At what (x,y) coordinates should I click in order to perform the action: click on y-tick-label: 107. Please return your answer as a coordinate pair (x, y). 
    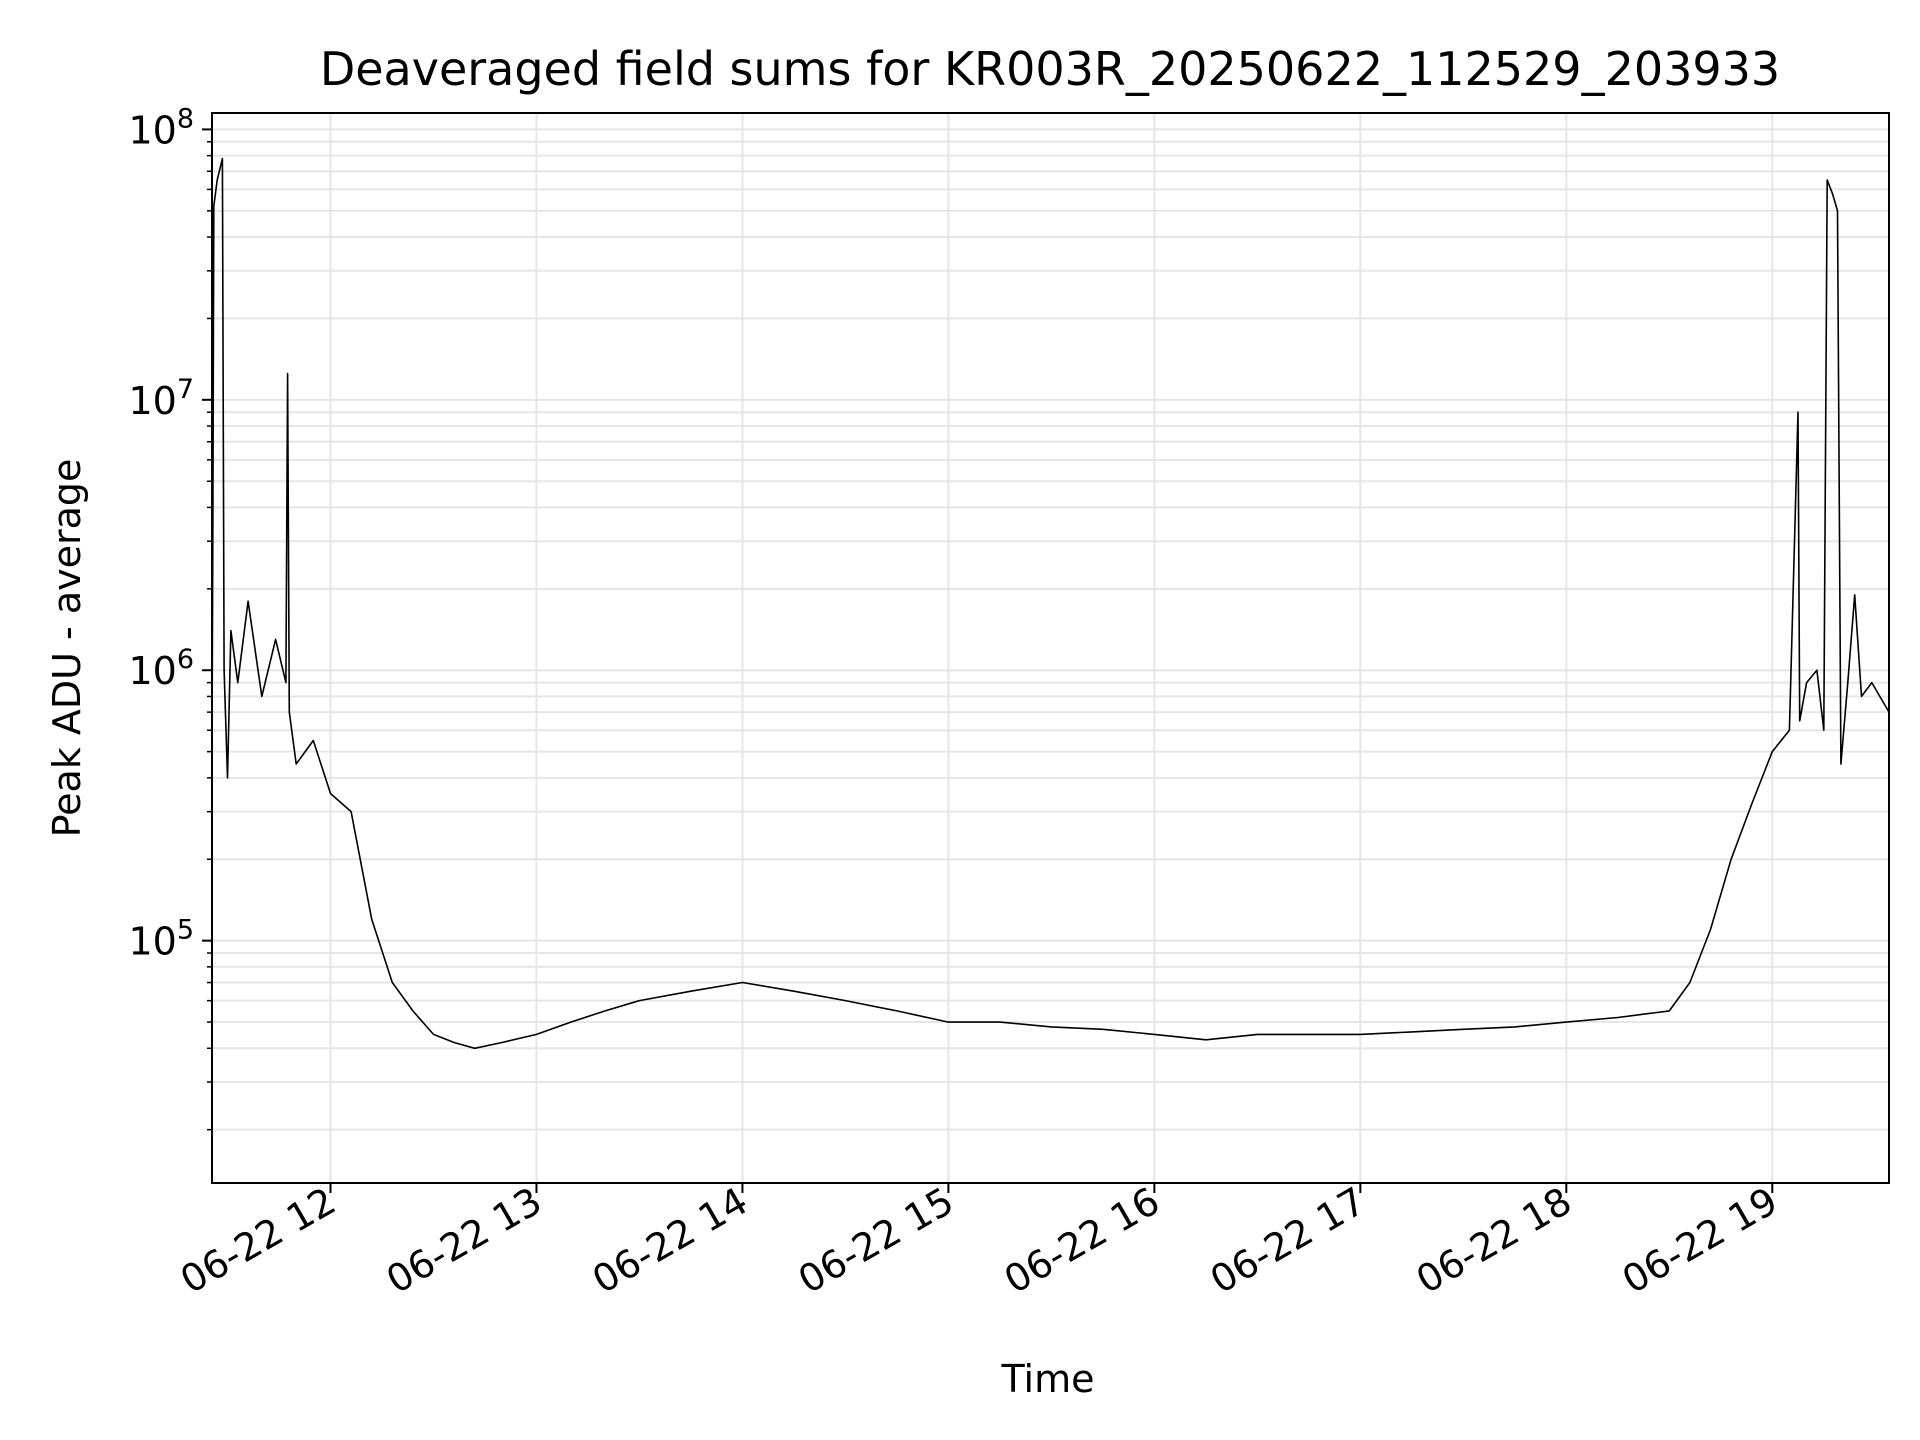
    Looking at the image, I should click on (161, 398).